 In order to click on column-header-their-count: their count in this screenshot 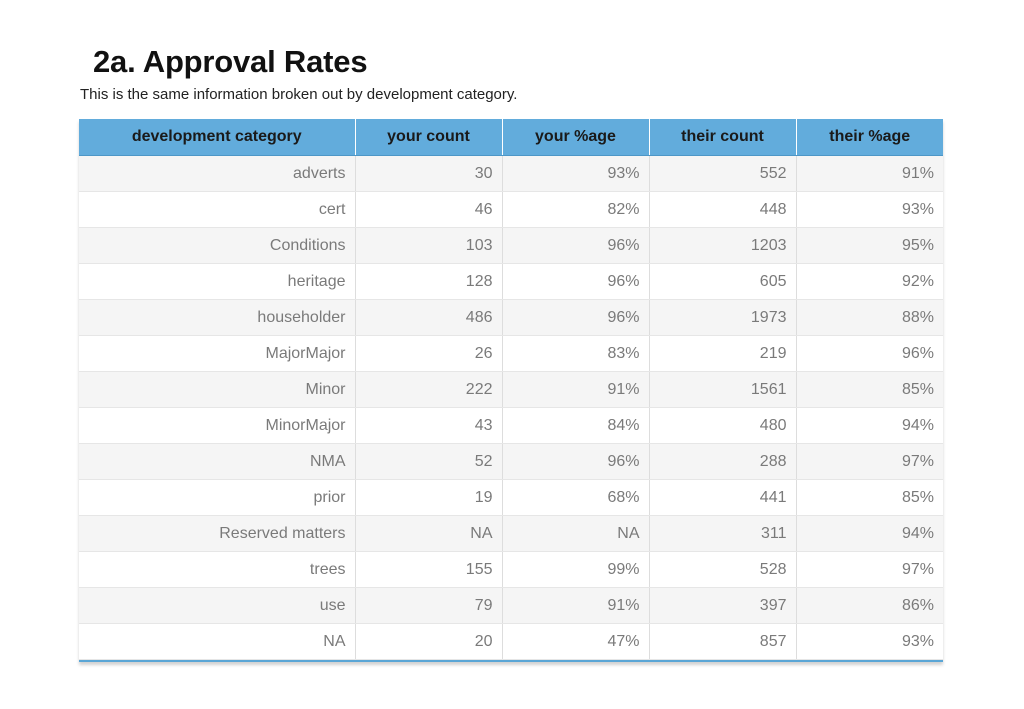, I will do `click(723, 137)`.